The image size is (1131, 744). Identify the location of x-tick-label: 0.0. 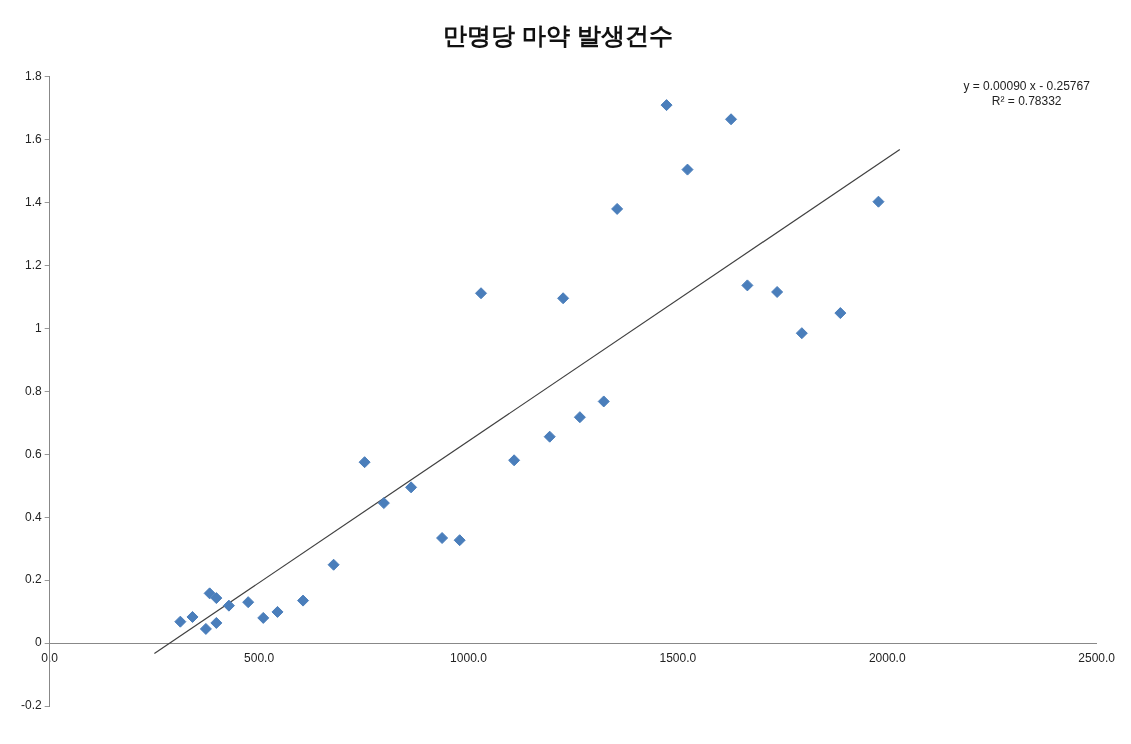
(50, 657).